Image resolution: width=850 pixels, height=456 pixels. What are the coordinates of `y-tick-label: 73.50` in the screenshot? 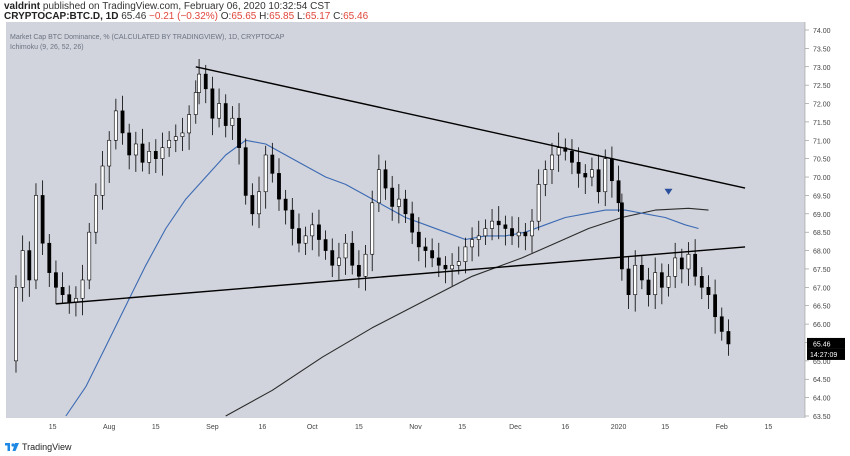 It's located at (822, 49).